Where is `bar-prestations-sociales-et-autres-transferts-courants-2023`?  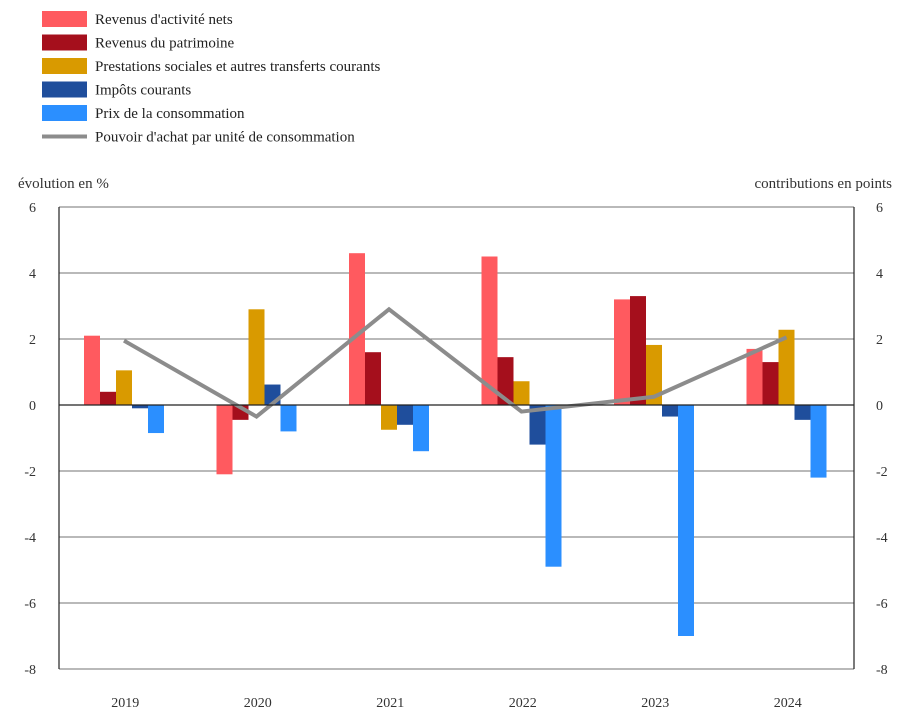
bar-prestations-sociales-et-autres-transferts-courants-2023 is located at coordinates (654, 374).